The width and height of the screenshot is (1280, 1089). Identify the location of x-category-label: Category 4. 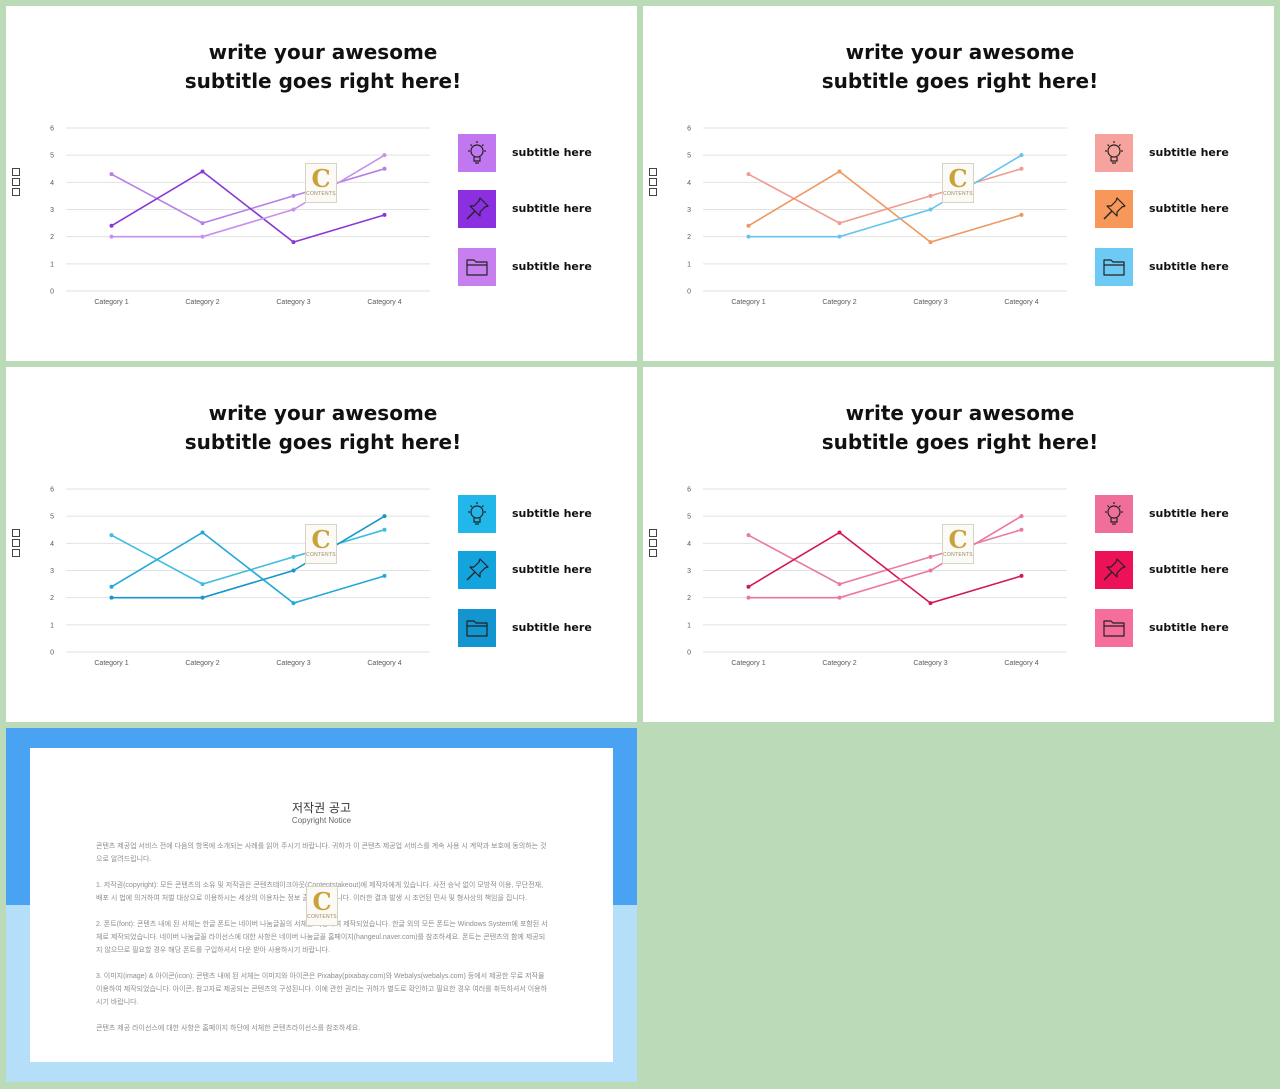
(1021, 663).